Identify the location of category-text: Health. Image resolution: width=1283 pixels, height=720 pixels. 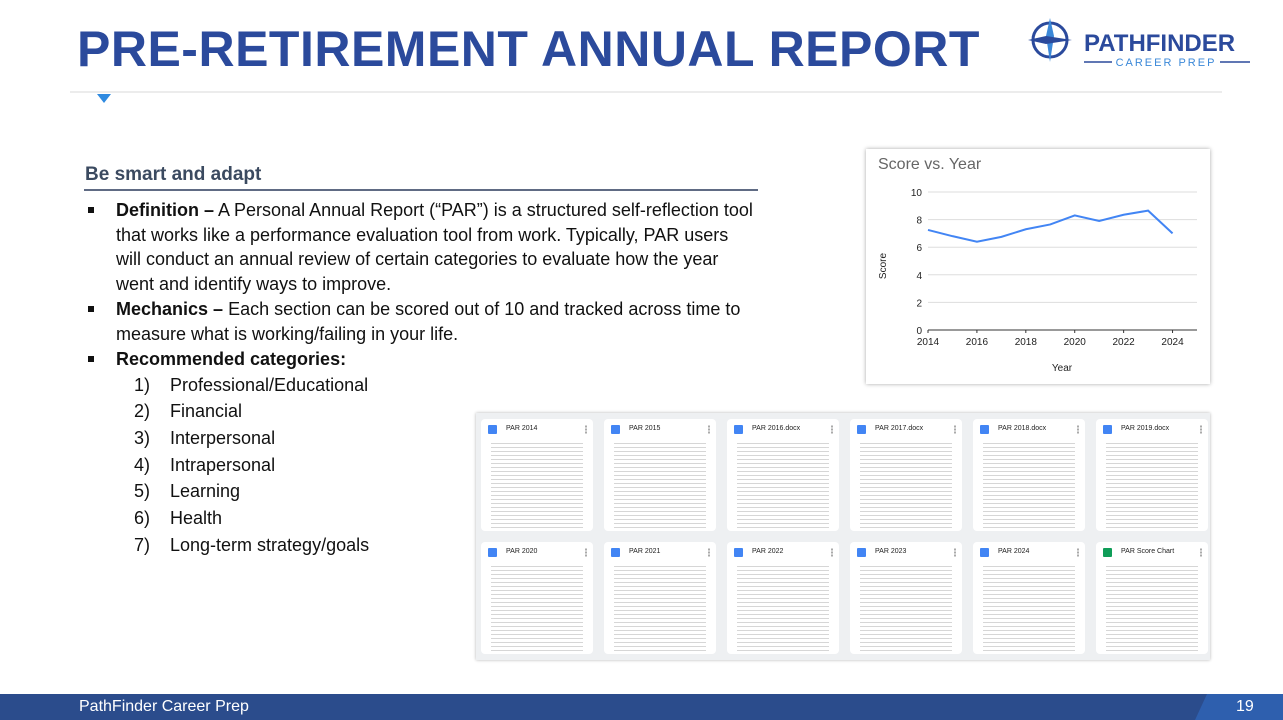
(196, 517).